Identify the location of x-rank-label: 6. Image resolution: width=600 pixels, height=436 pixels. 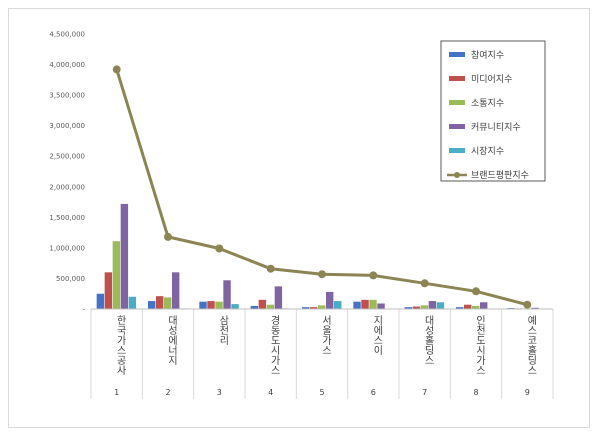
(373, 392).